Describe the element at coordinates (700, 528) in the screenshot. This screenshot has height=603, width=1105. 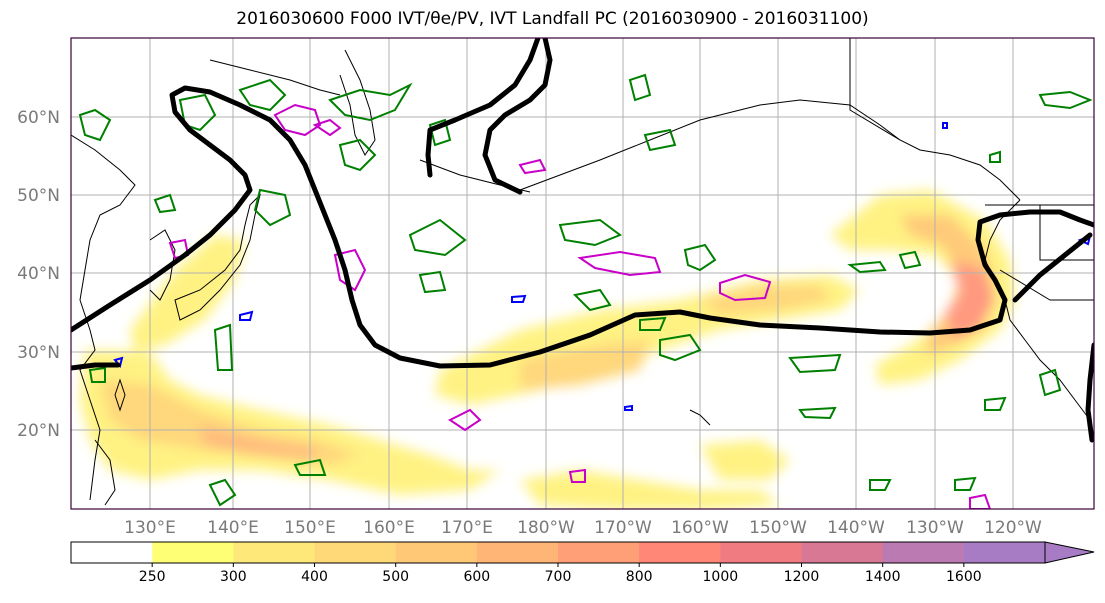
I see `lon-label-160w: 160°W` at that location.